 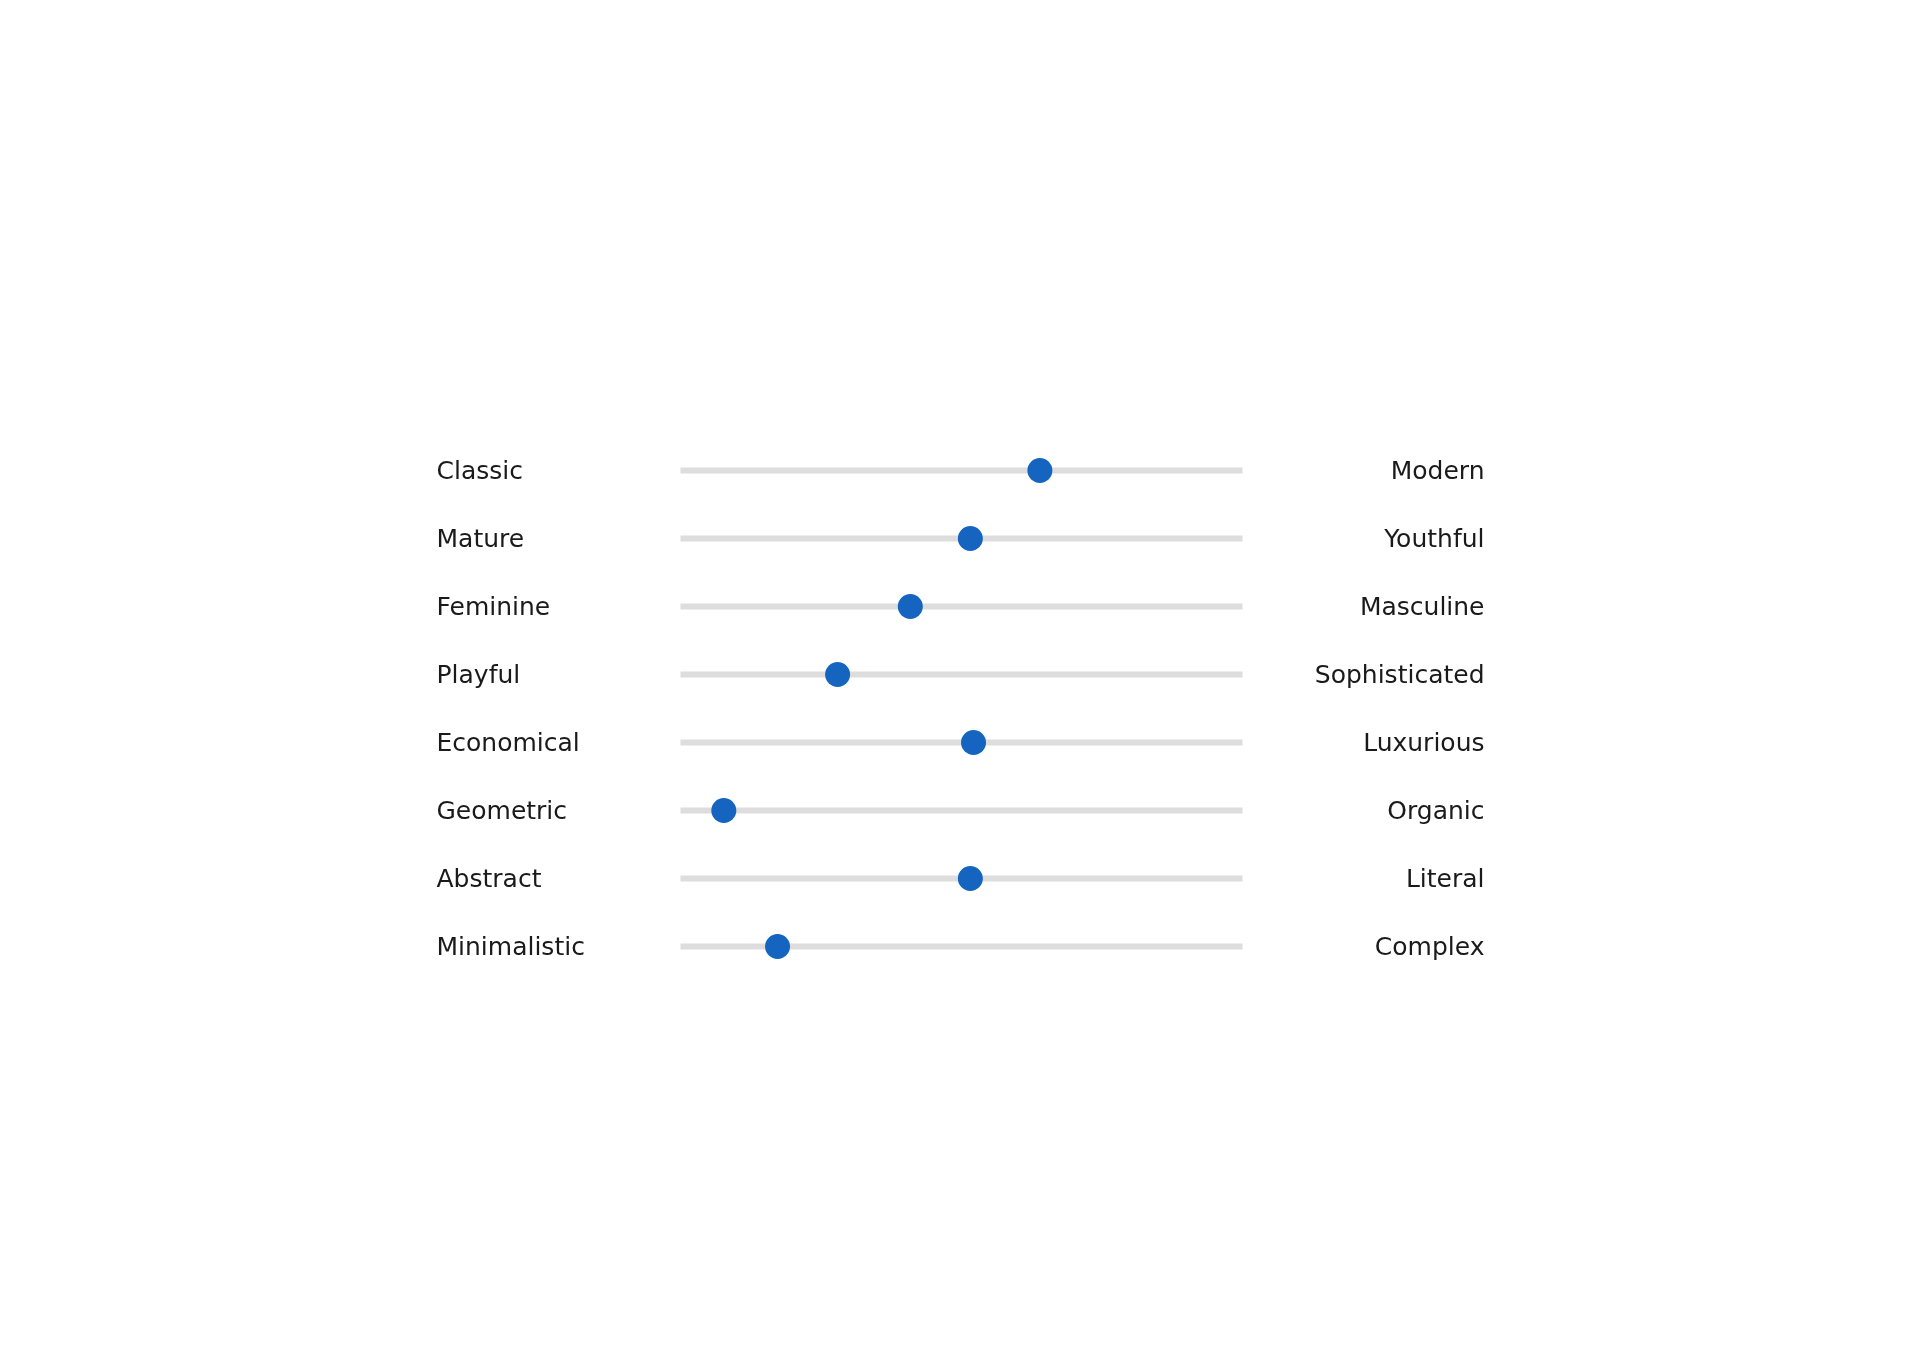 I want to click on y-tick-label: Economical, so click(x=508, y=742).